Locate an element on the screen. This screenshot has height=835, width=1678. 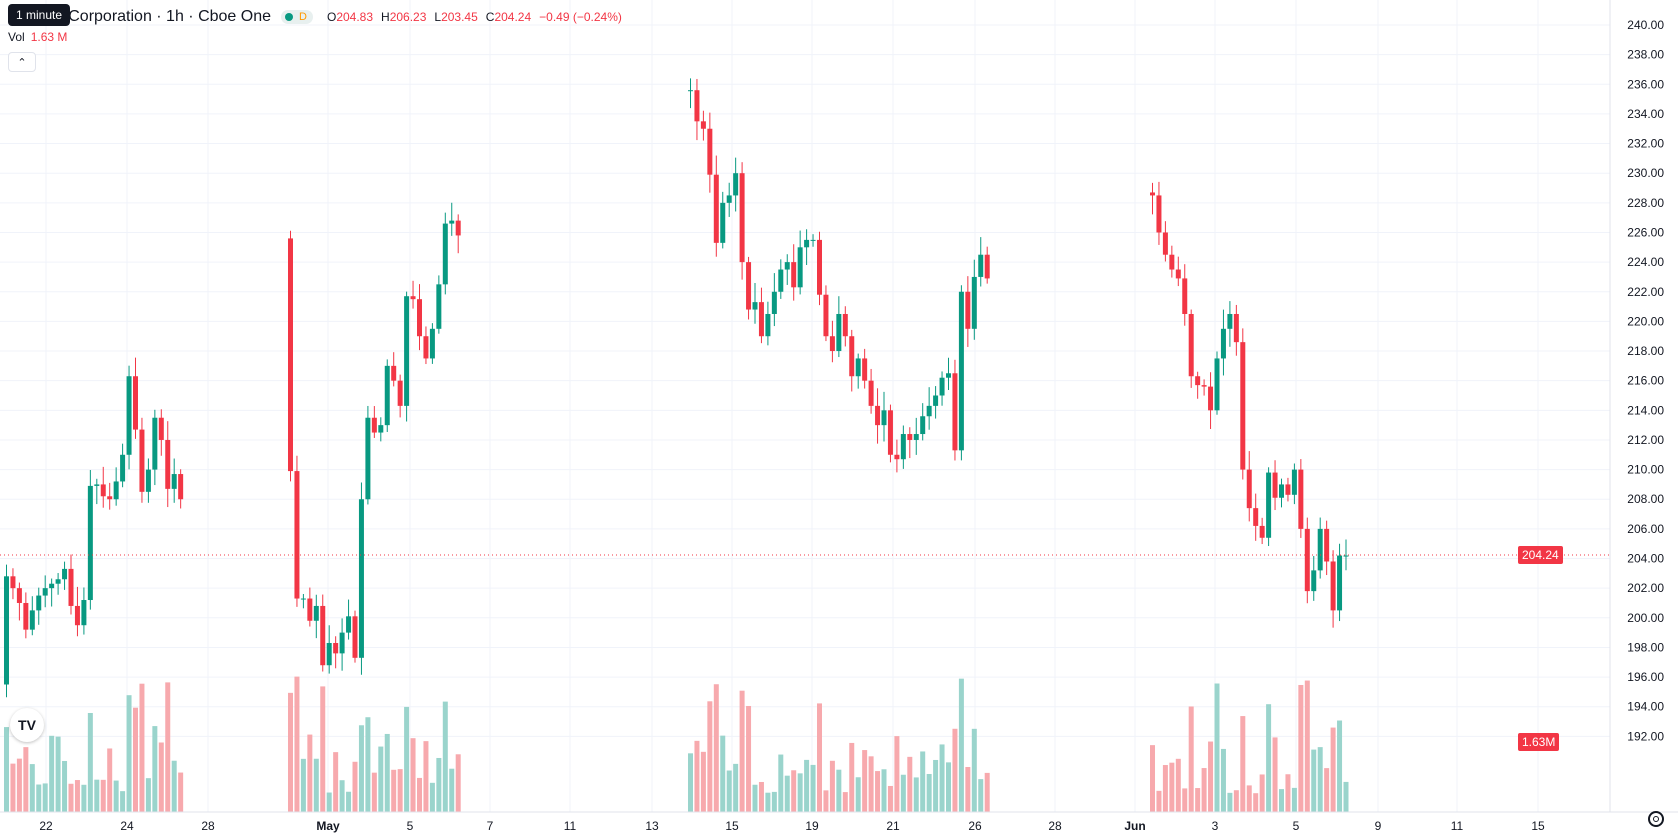
y-tick-label: 234.00 is located at coordinates (1645, 114).